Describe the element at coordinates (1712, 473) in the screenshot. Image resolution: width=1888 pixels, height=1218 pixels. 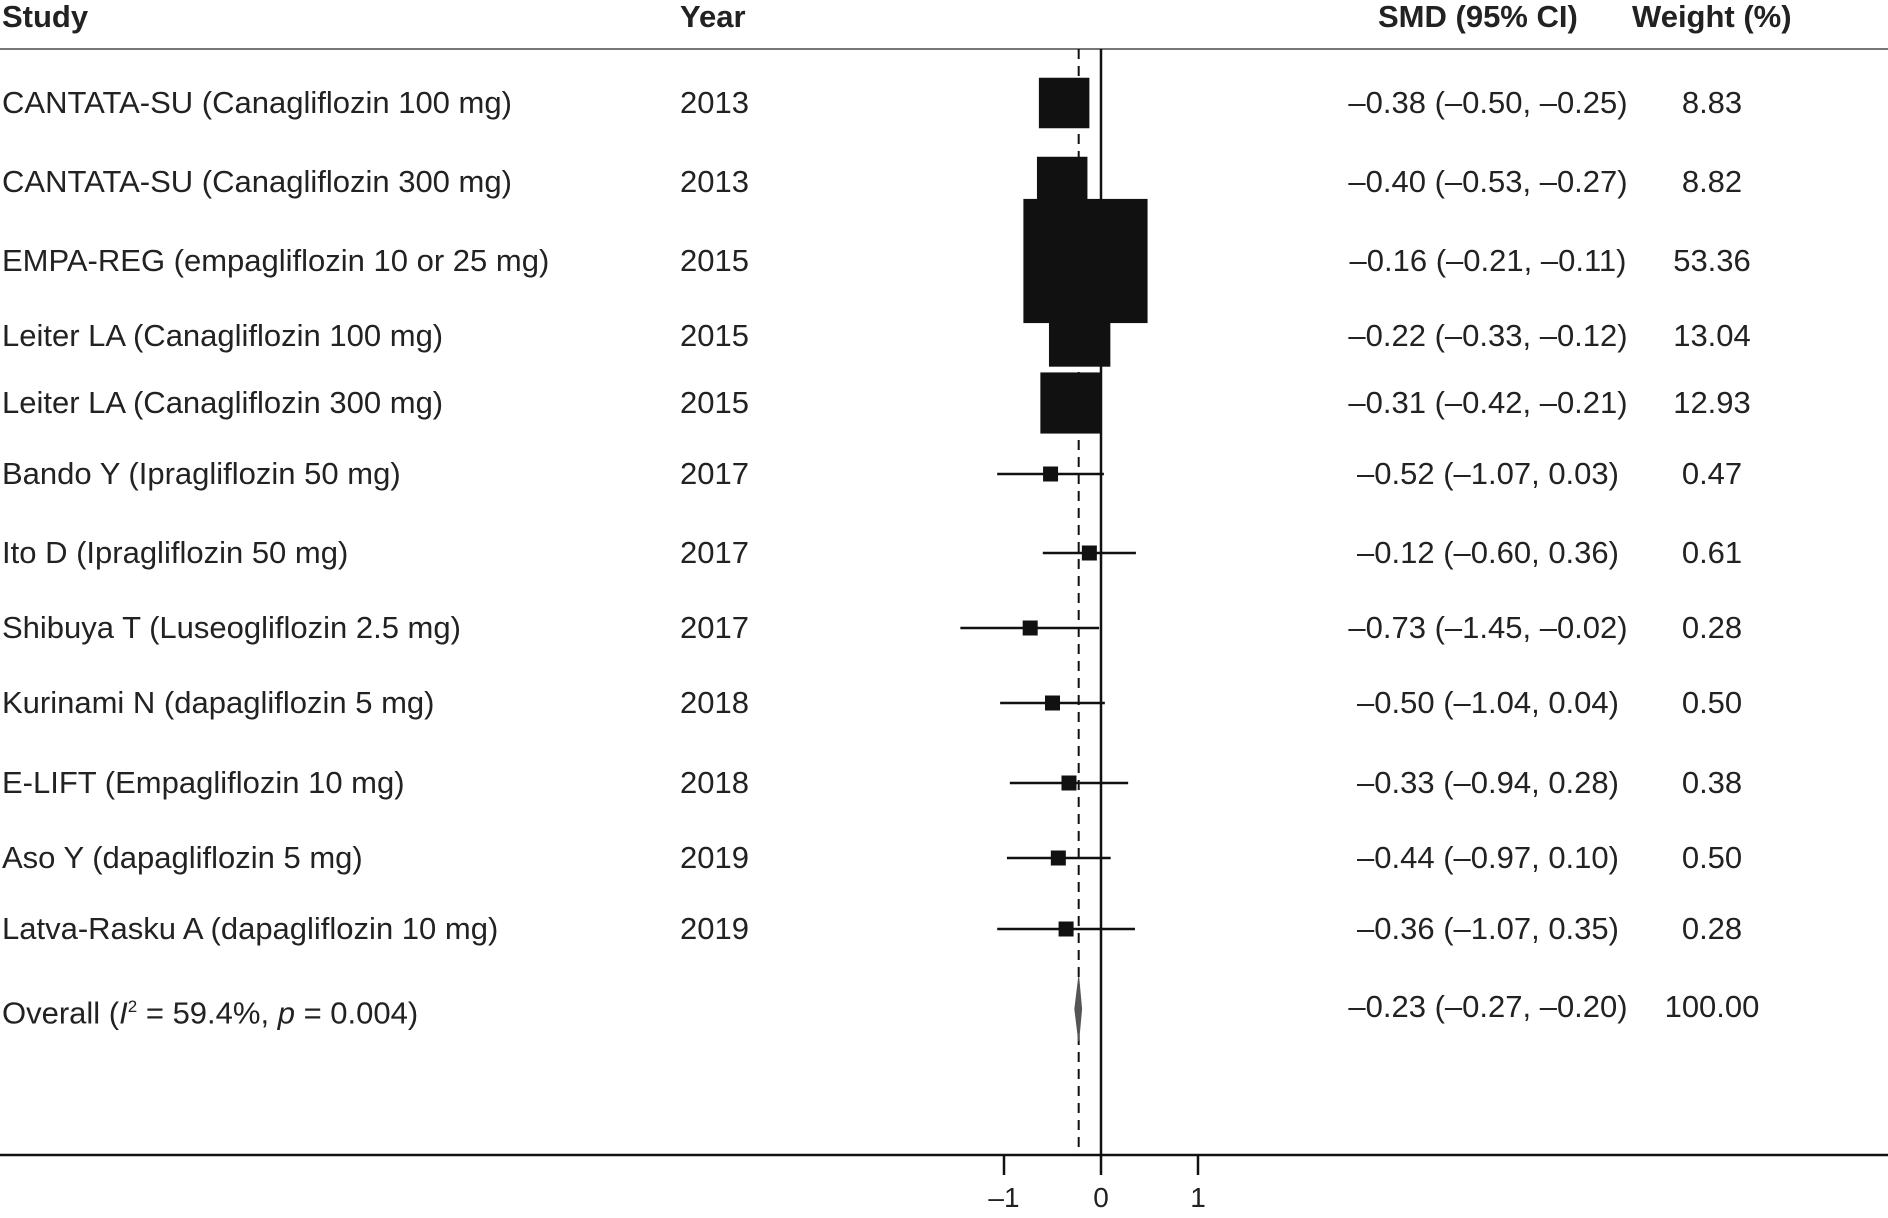
I see `study-weight: 0.47` at that location.